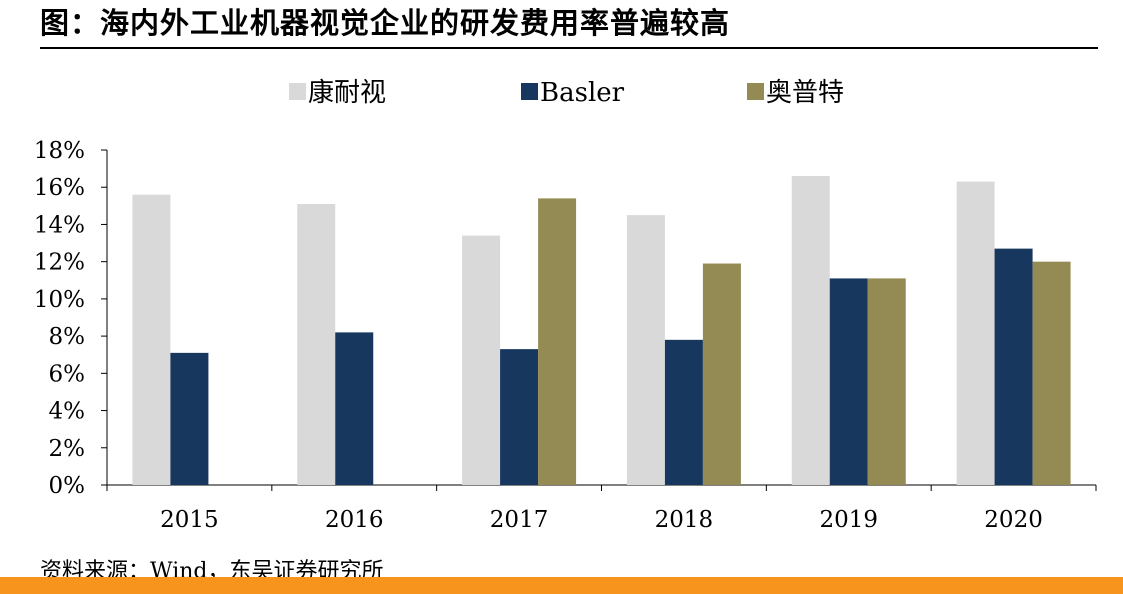 This screenshot has height=594, width=1123. What do you see at coordinates (67, 449) in the screenshot?
I see `y-tick-label: 2%` at bounding box center [67, 449].